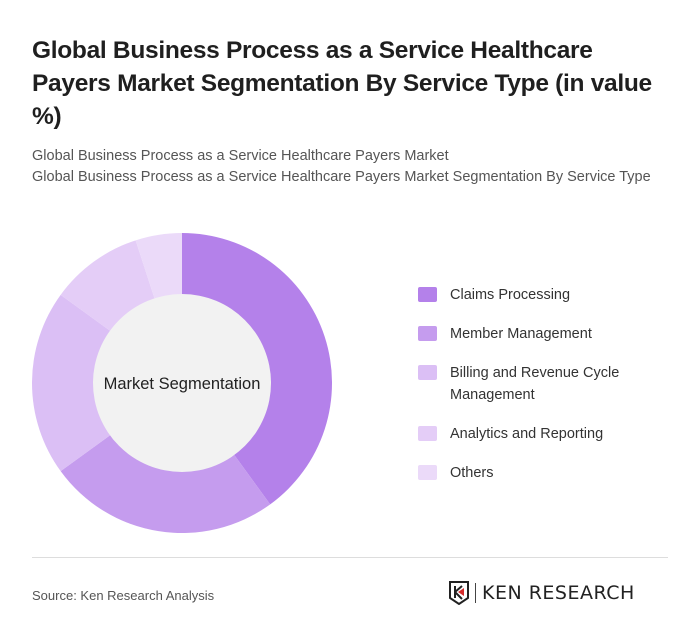 Image resolution: width=700 pixels, height=642 pixels. What do you see at coordinates (350, 557) in the screenshot?
I see `divider` at bounding box center [350, 557].